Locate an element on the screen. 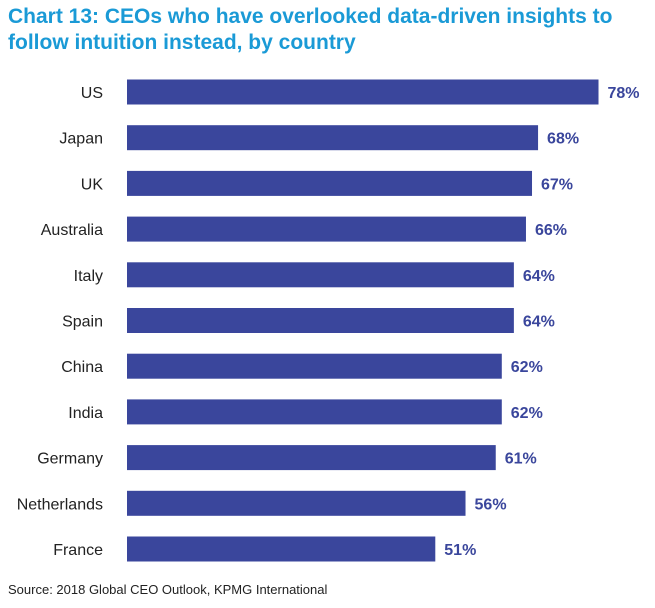  value-label-australia: 66% is located at coordinates (551, 230).